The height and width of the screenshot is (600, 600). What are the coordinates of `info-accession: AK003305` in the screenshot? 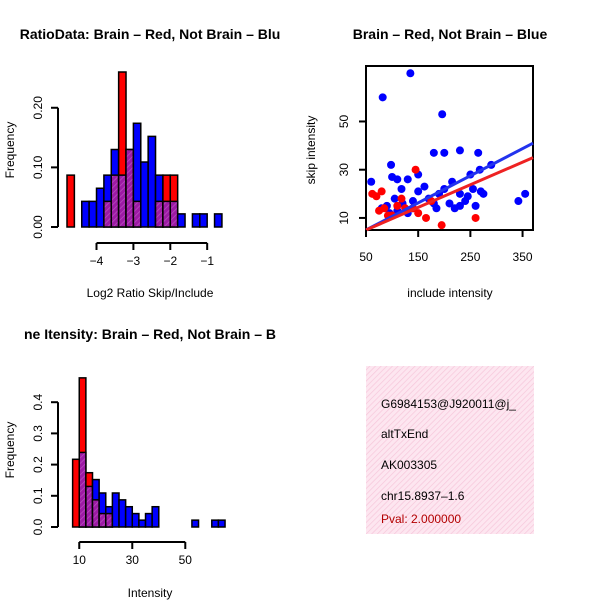 It's located at (409, 465).